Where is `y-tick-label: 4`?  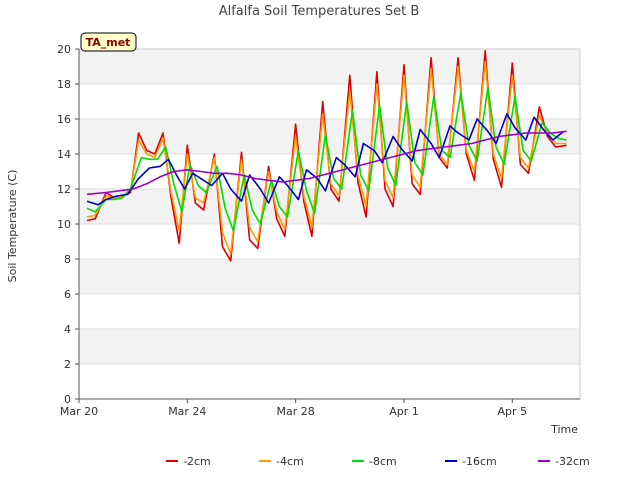 y-tick-label: 4 is located at coordinates (67, 329).